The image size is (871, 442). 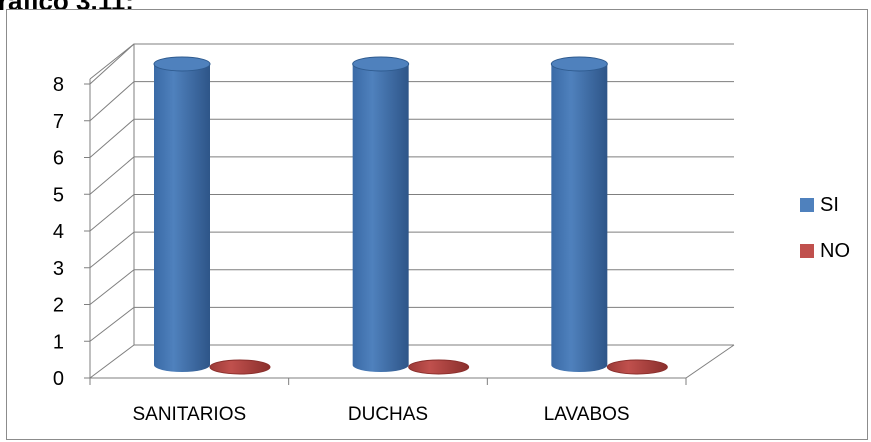 I want to click on legend-swatch-si, so click(x=807, y=205).